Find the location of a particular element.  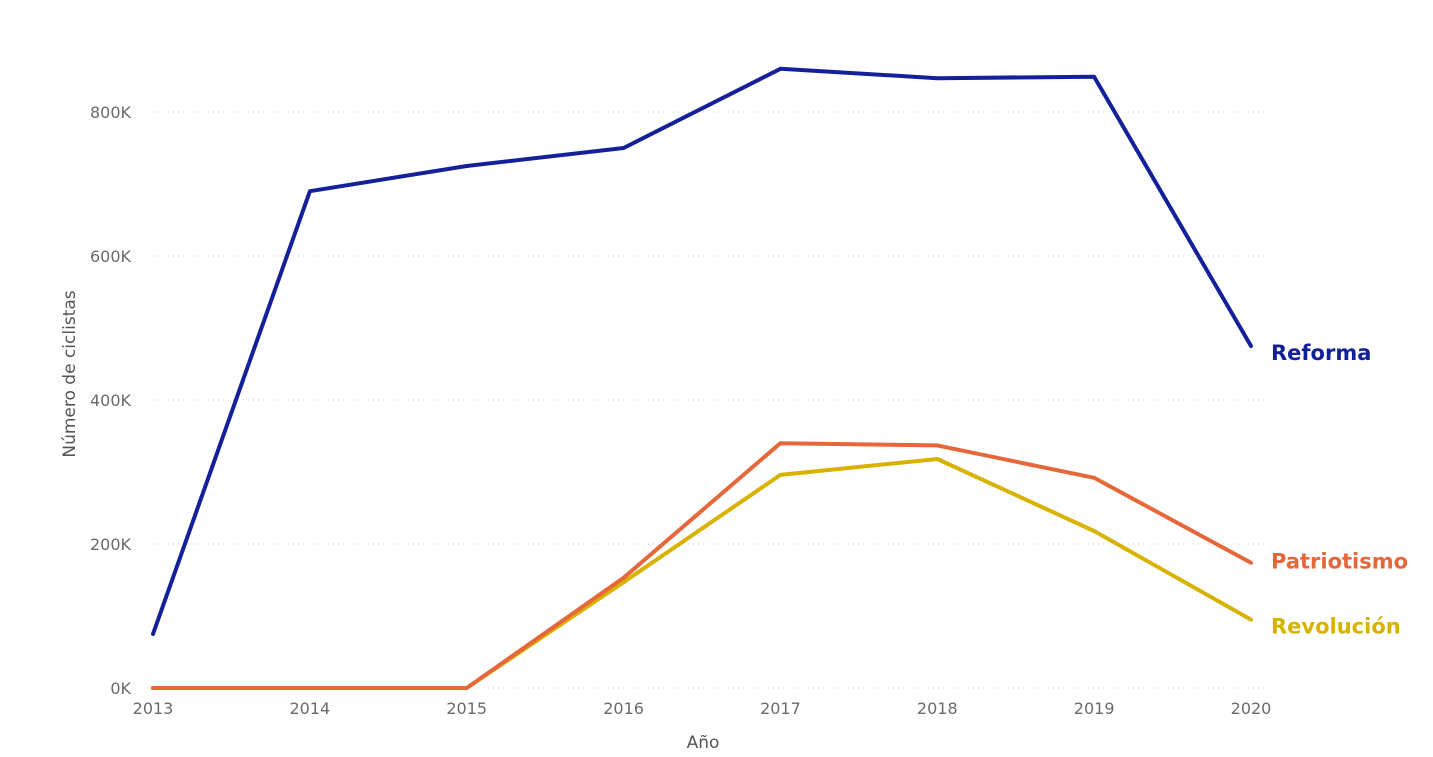

y-tick-label: 800K is located at coordinates (111, 112).